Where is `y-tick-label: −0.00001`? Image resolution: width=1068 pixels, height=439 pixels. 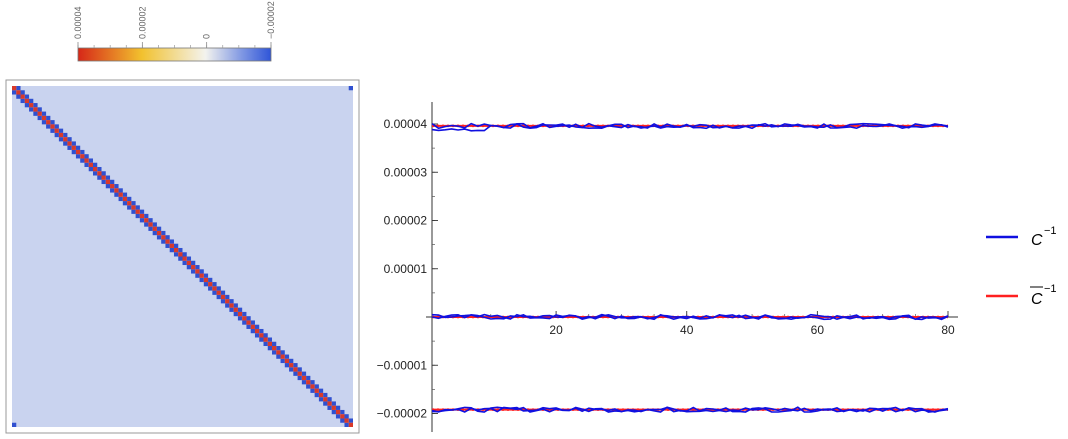 y-tick-label: −0.00001 is located at coordinates (402, 365).